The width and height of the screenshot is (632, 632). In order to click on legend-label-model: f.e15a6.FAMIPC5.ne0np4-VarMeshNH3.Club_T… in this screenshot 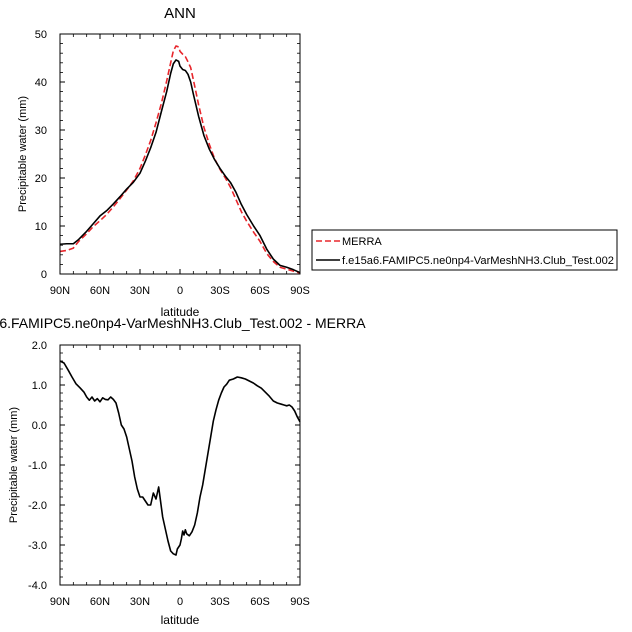, I will do `click(478, 261)`.